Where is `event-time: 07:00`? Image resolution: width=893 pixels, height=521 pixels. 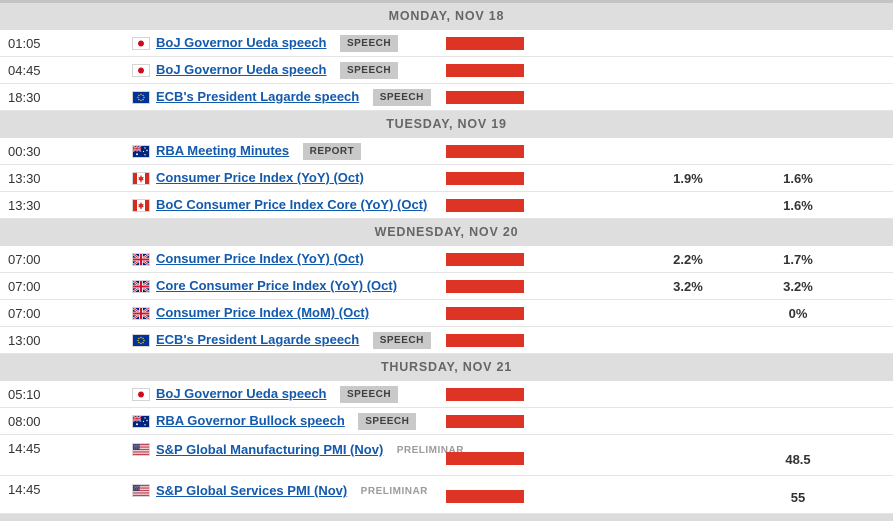
event-time: 07:00 is located at coordinates (24, 313).